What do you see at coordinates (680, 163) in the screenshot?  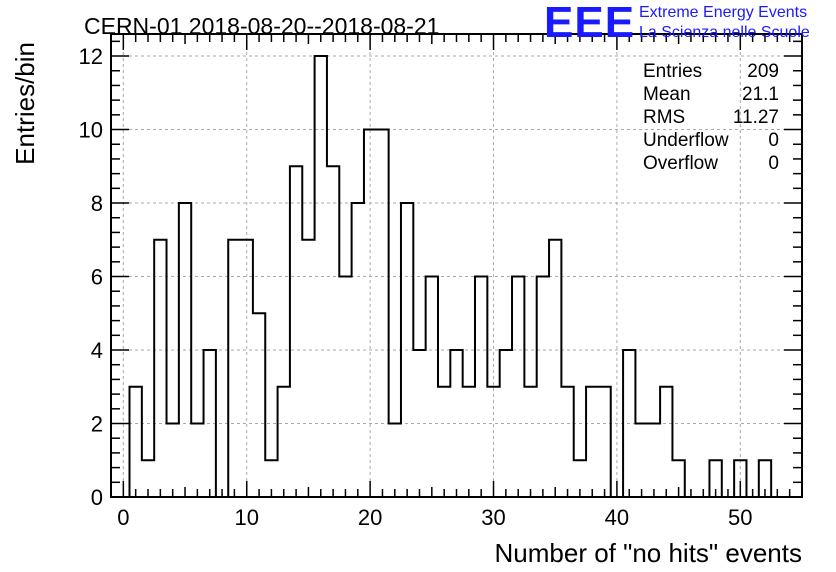 I see `stats-label: Overflow` at bounding box center [680, 163].